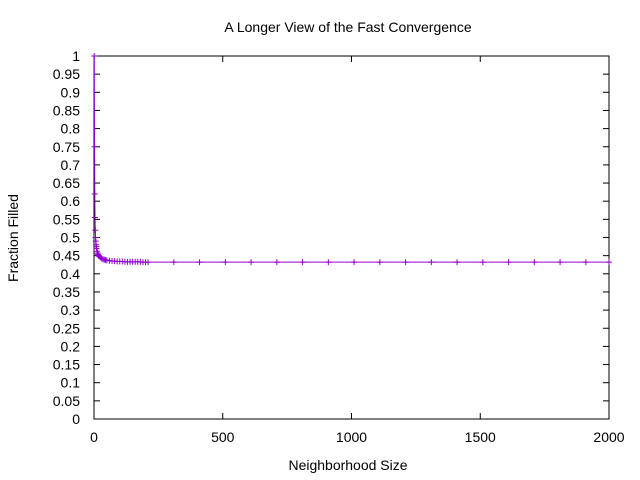  Describe the element at coordinates (94, 437) in the screenshot. I see `x-tick-label: 0` at that location.